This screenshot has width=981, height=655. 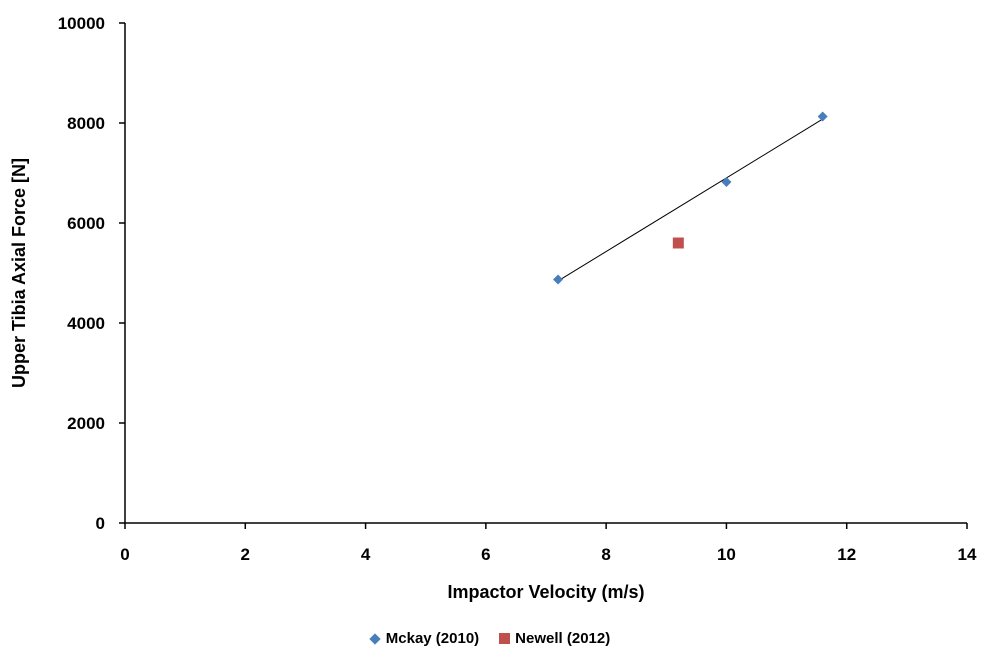 I want to click on trendlines, so click(x=690, y=200).